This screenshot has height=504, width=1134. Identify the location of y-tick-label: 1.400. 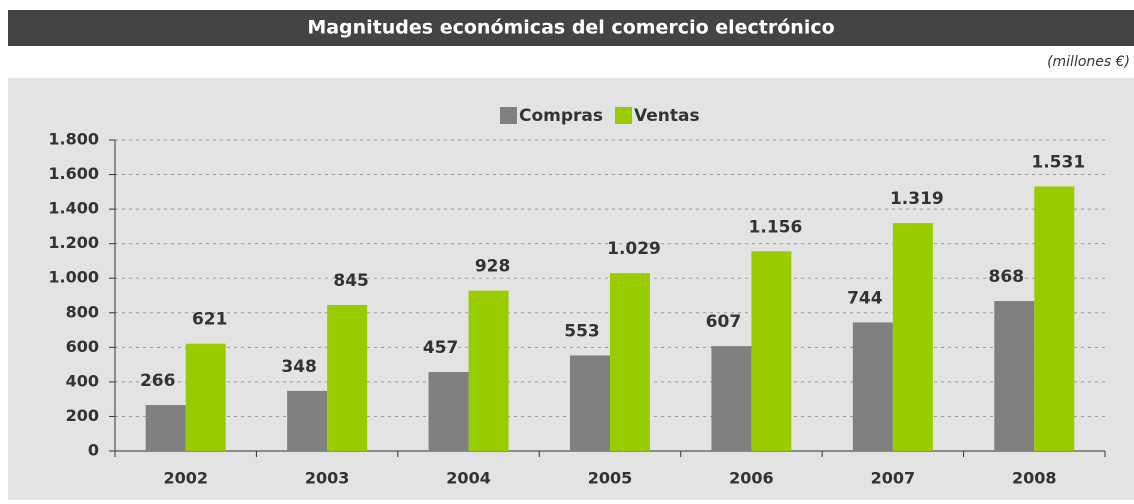
(73, 208).